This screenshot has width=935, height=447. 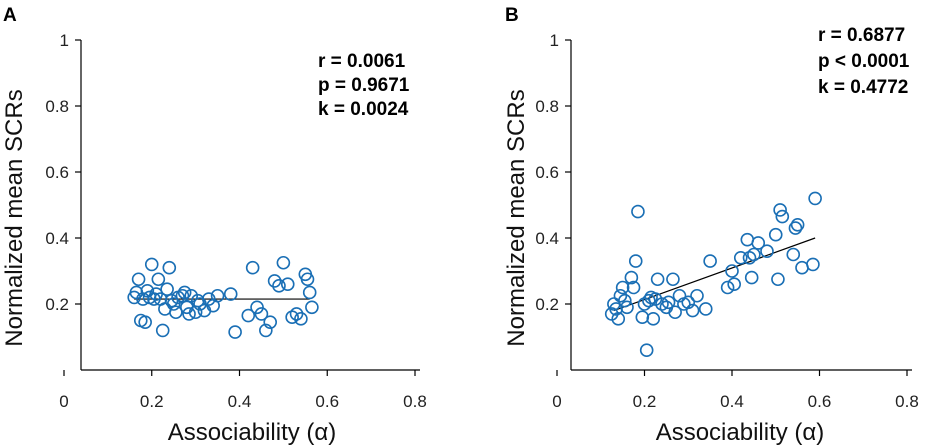 I want to click on regression-line, so click(x=714, y=274).